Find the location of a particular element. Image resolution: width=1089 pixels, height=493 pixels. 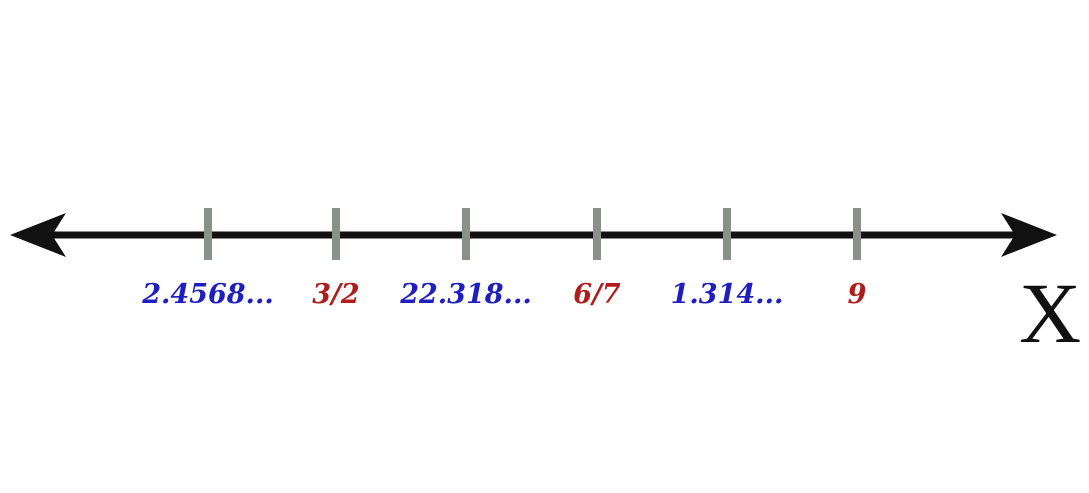

ticks-group is located at coordinates (532, 234).